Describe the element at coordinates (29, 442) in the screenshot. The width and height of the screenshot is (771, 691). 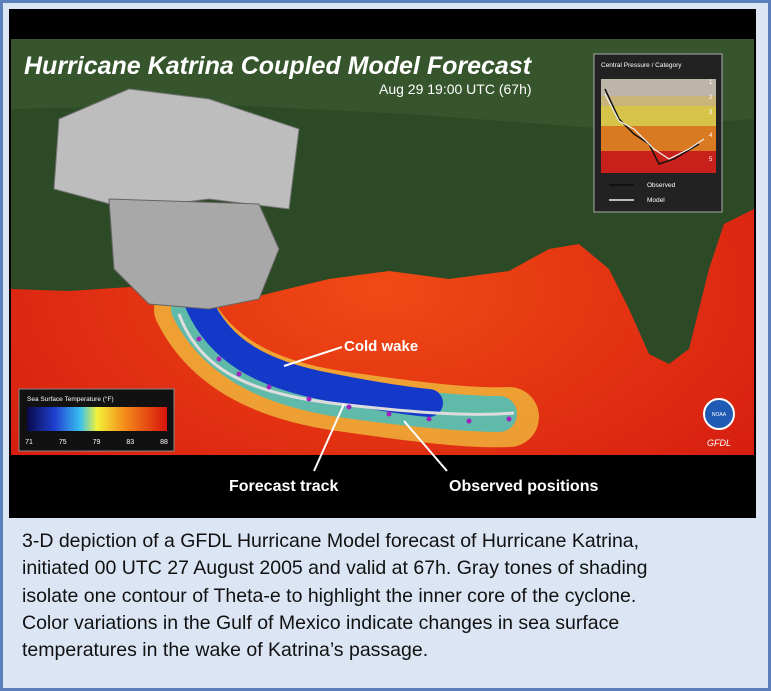
I see `colorbar-tick: 71` at that location.